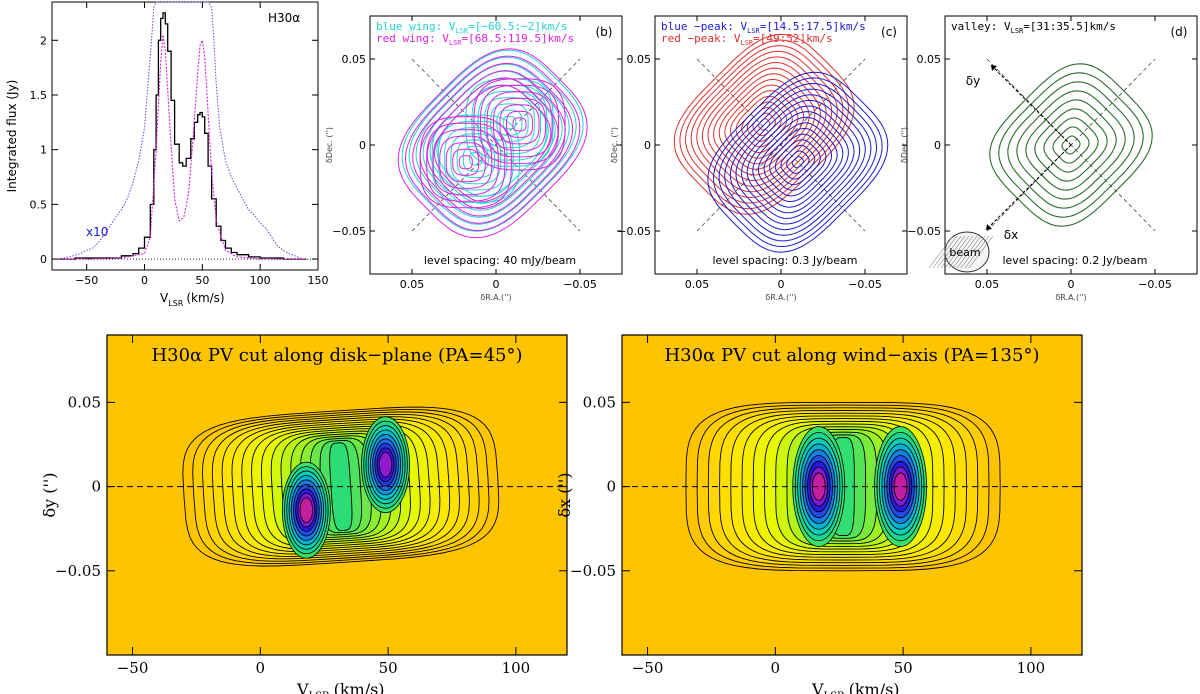 The width and height of the screenshot is (1200, 694). Describe the element at coordinates (176, 303) in the screenshot. I see `panel-a-xlabel-sub: LSR` at that location.